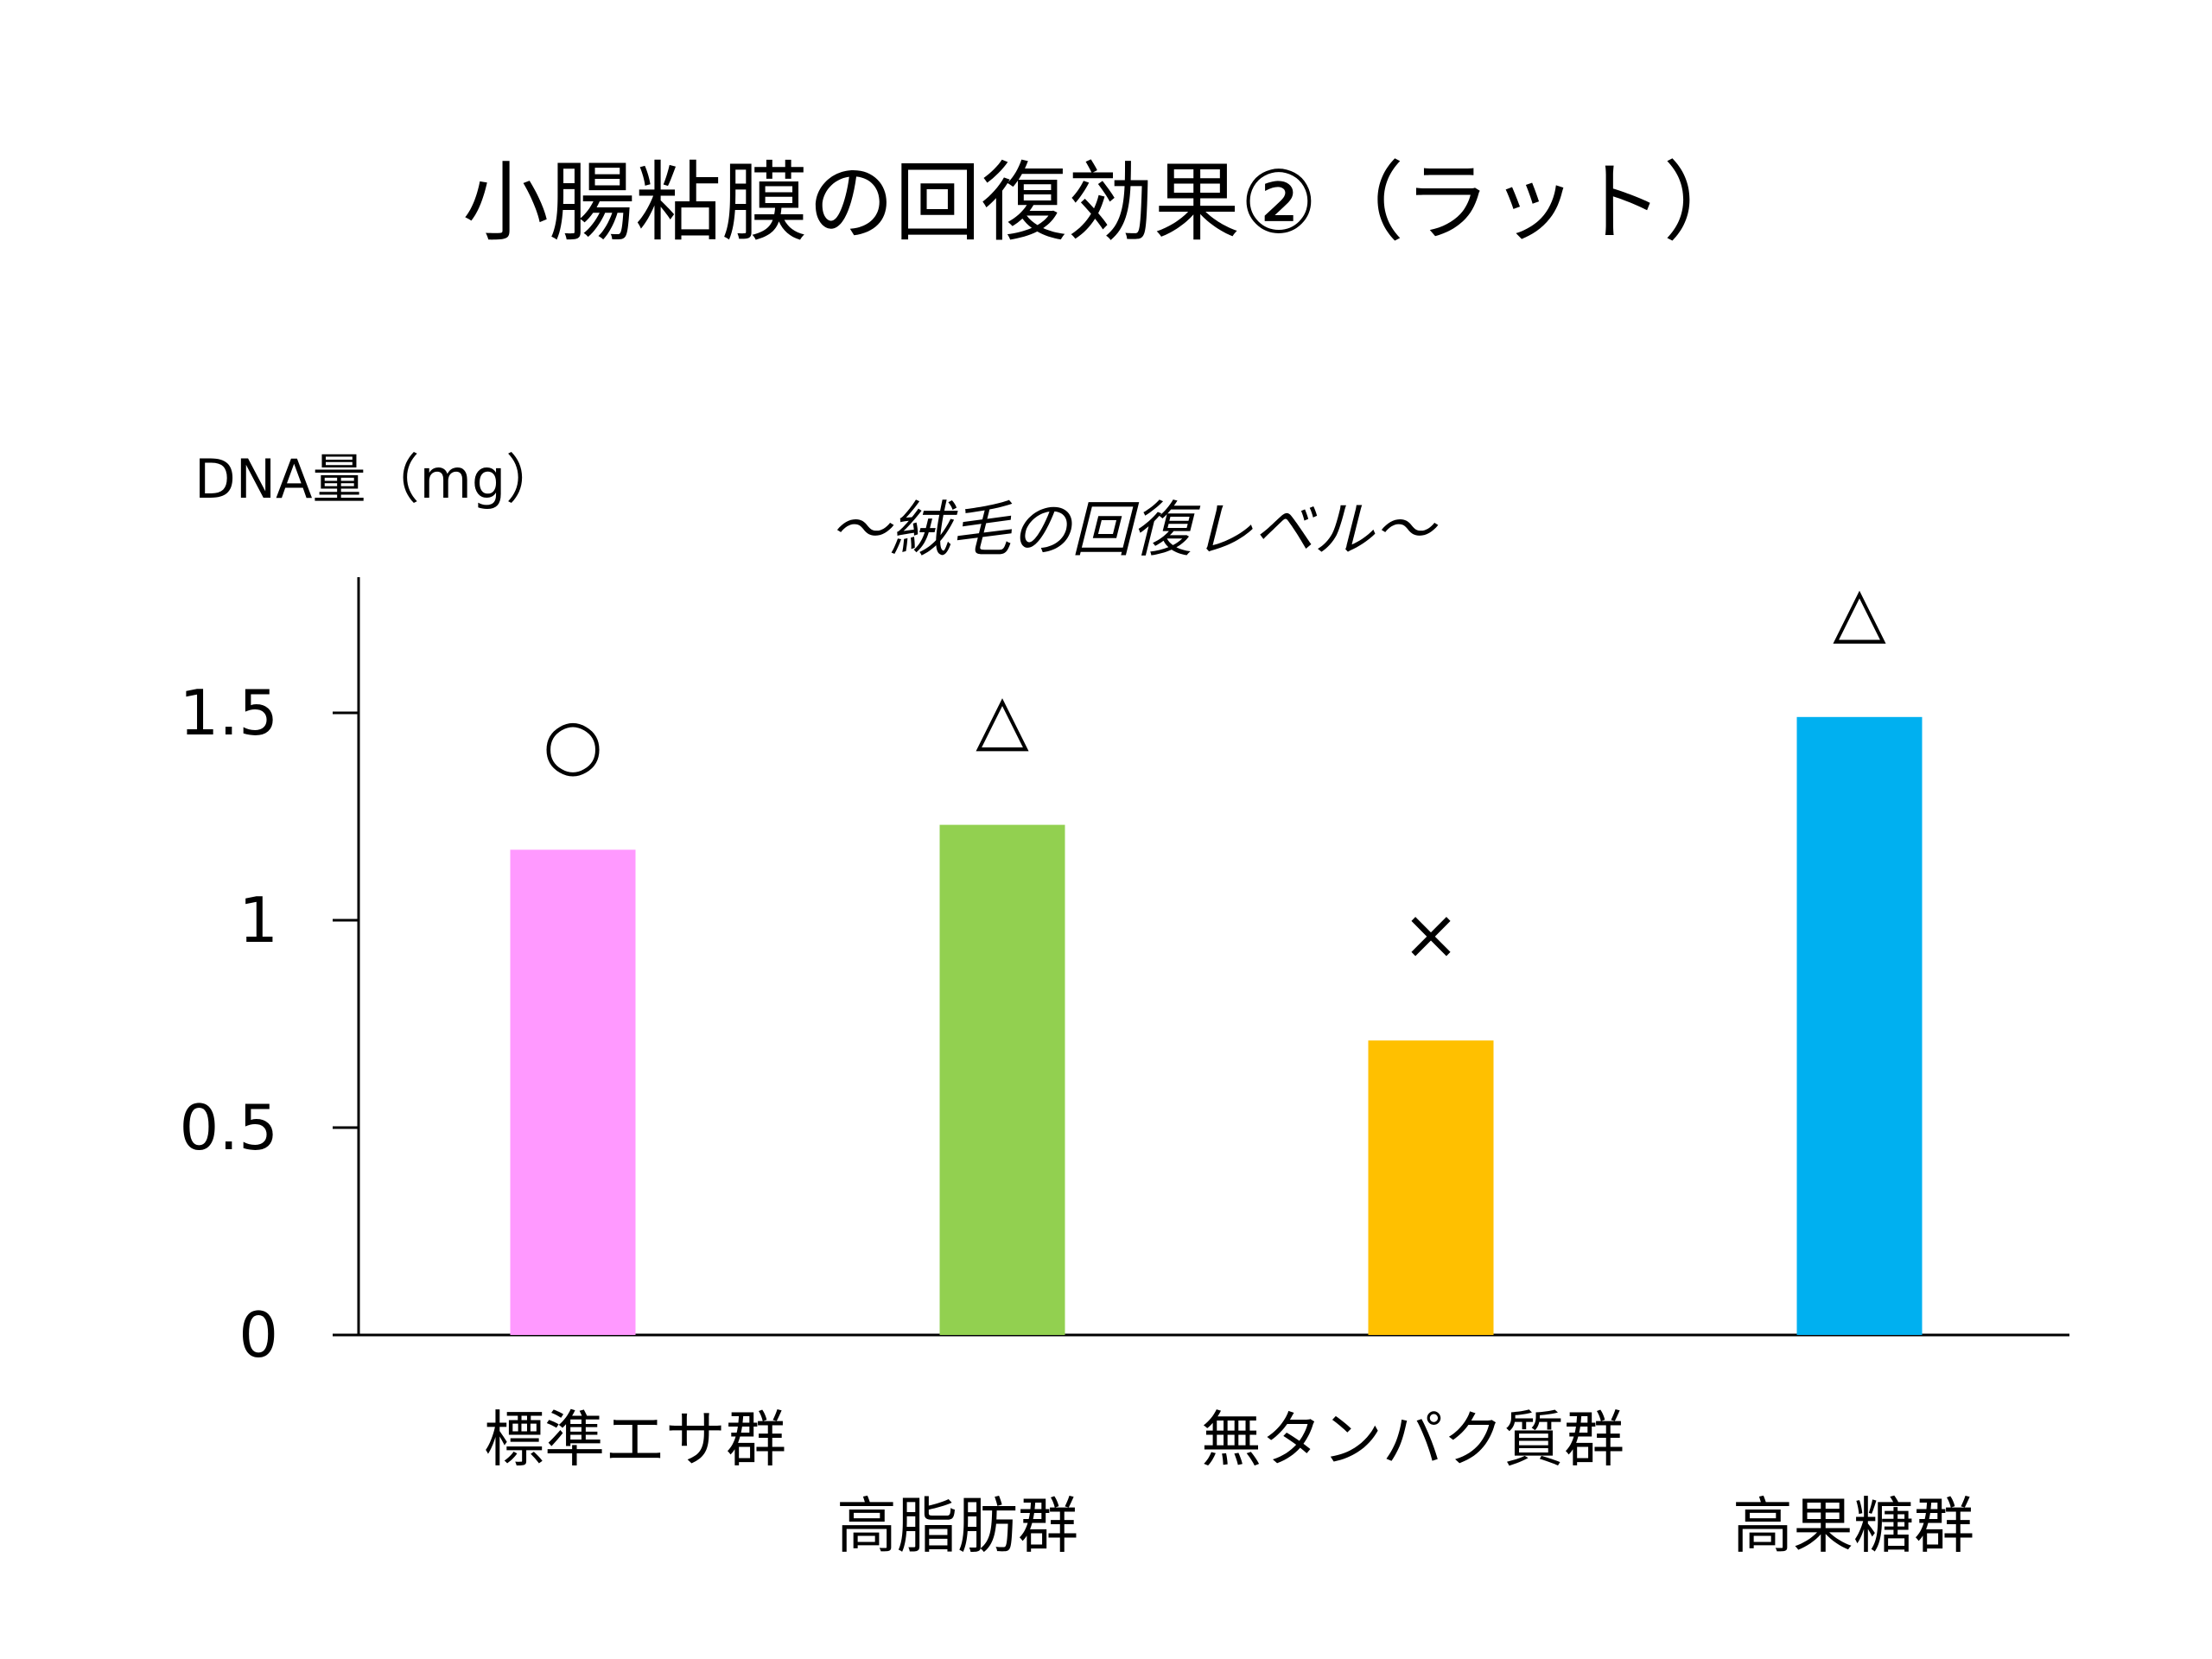  What do you see at coordinates (635, 1439) in the screenshot?
I see `category-label: 標準エサ群` at bounding box center [635, 1439].